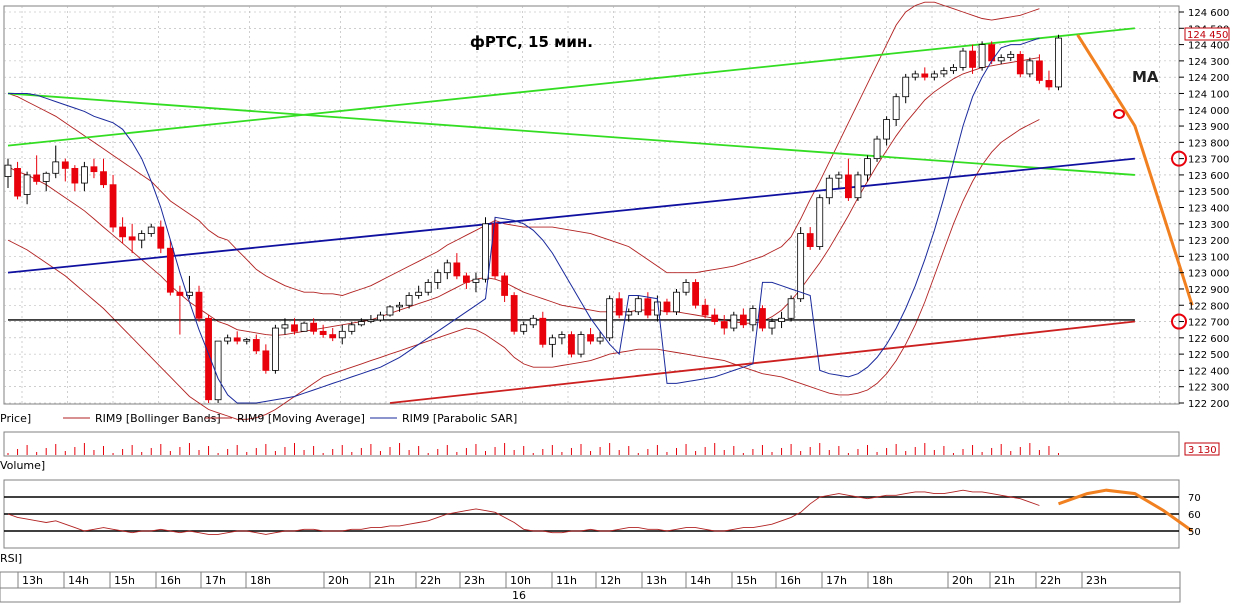 This screenshot has width=1233, height=607. Describe the element at coordinates (1208, 388) in the screenshot. I see `price-tick-label: 122 300` at that location.